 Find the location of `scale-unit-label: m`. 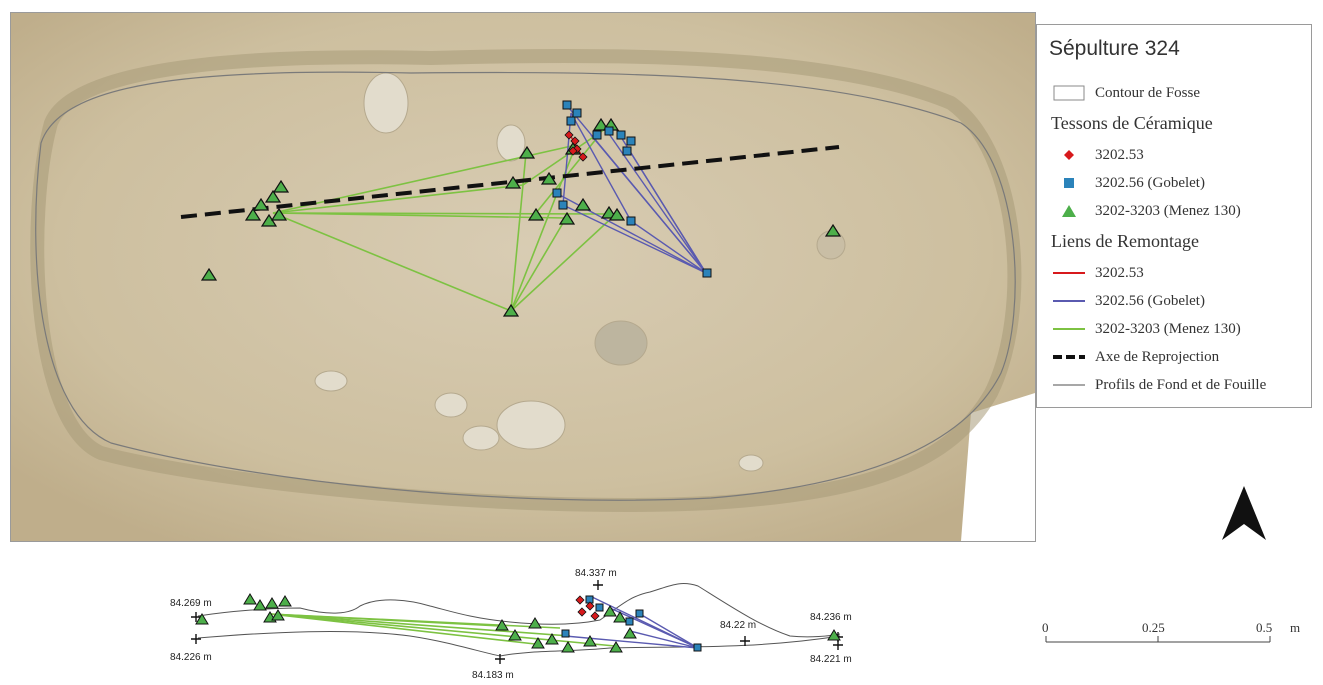

scale-unit-label: m is located at coordinates (1295, 627).